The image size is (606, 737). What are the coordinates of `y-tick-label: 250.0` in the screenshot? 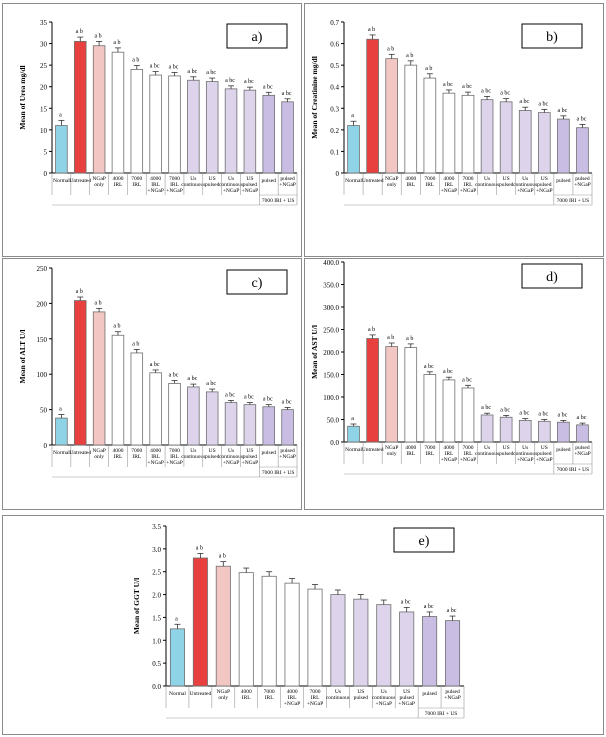 It's located at (331, 331).